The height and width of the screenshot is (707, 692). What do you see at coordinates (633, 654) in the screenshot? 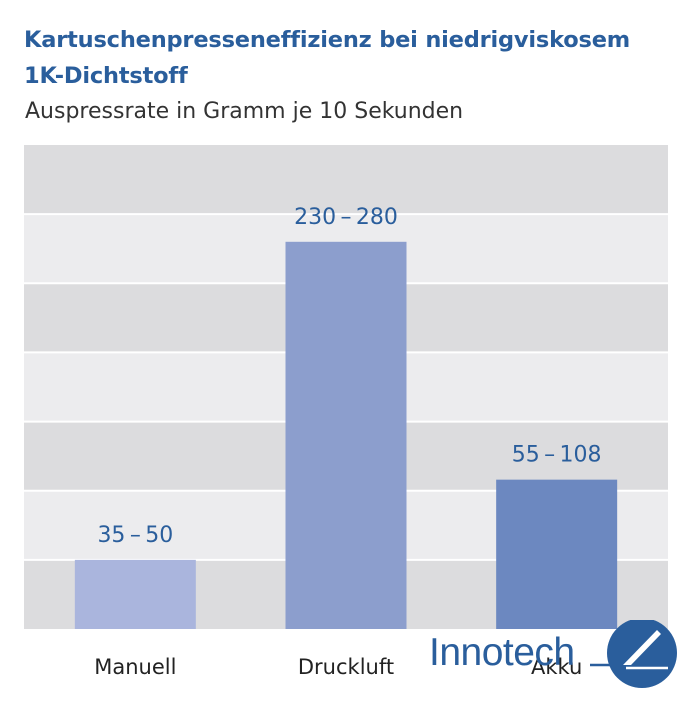
I see `logo-mark-icon` at bounding box center [633, 654].